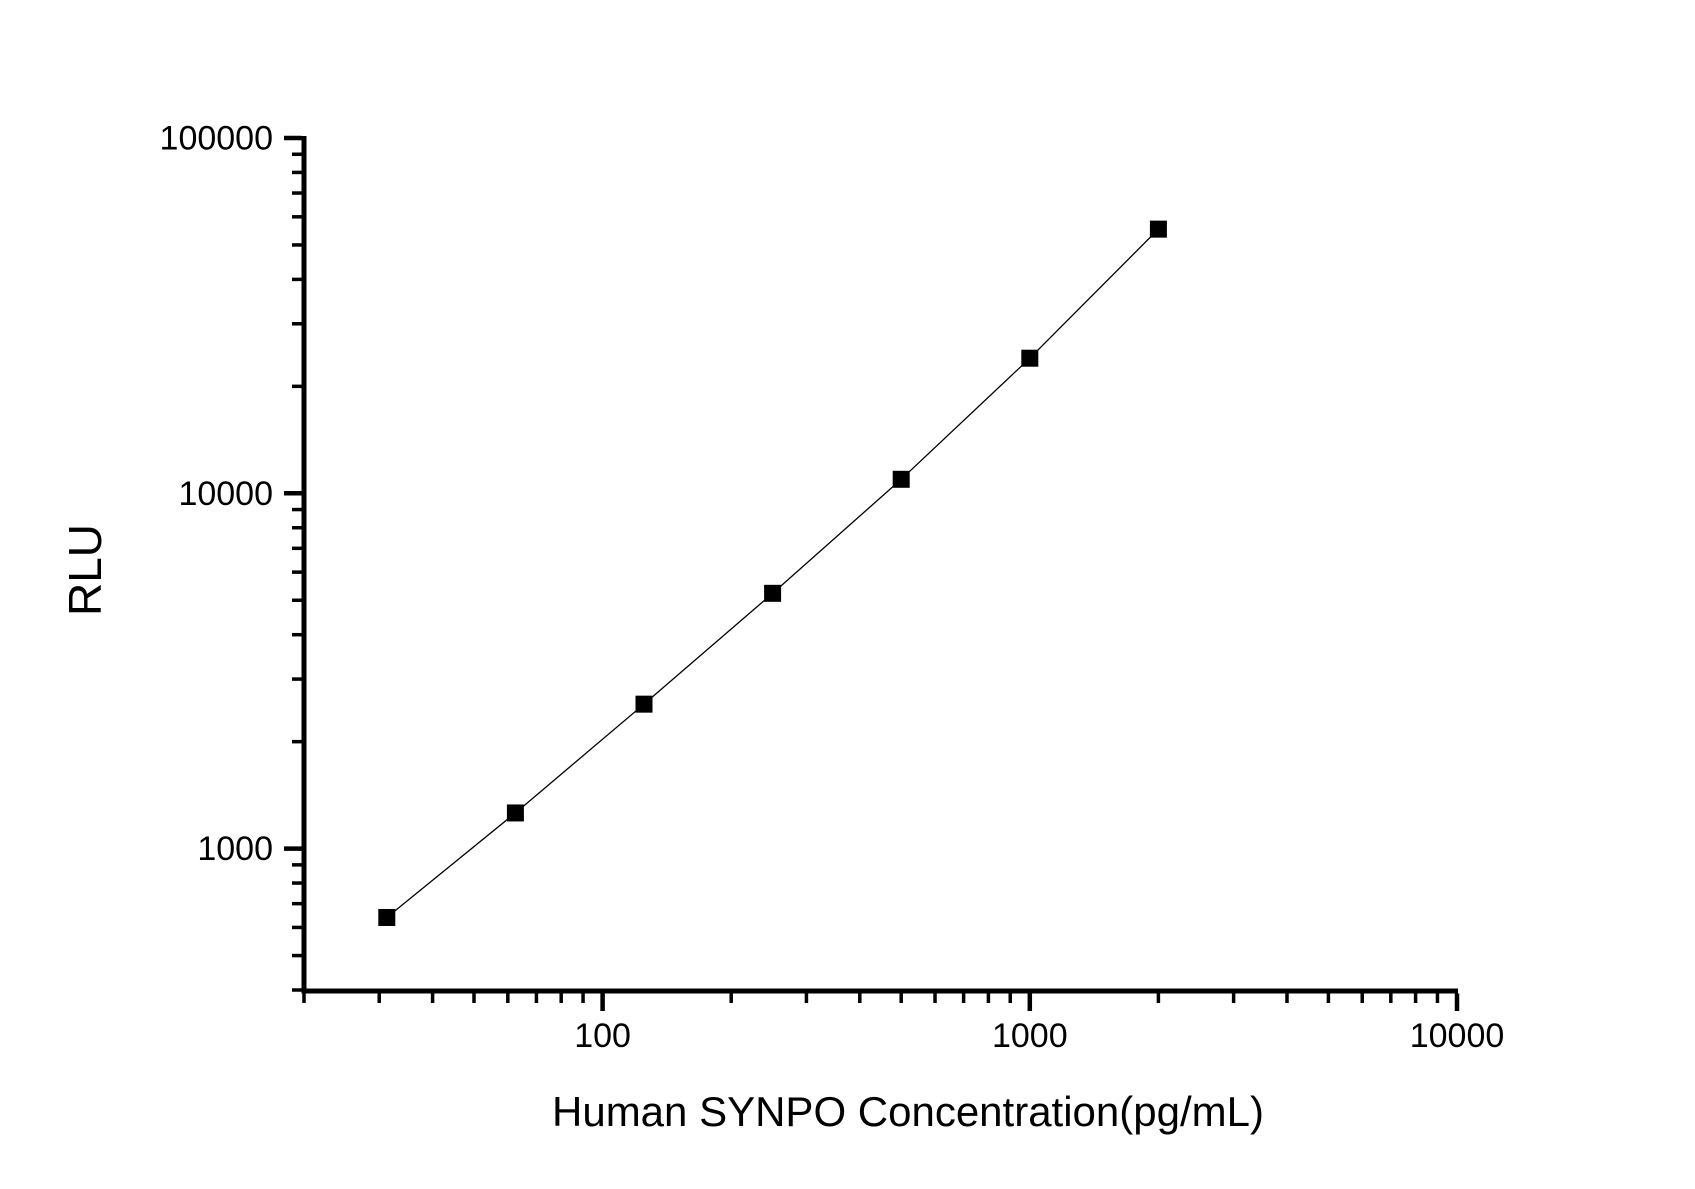  What do you see at coordinates (602, 1036) in the screenshot?
I see `x-tick-label: 100` at bounding box center [602, 1036].